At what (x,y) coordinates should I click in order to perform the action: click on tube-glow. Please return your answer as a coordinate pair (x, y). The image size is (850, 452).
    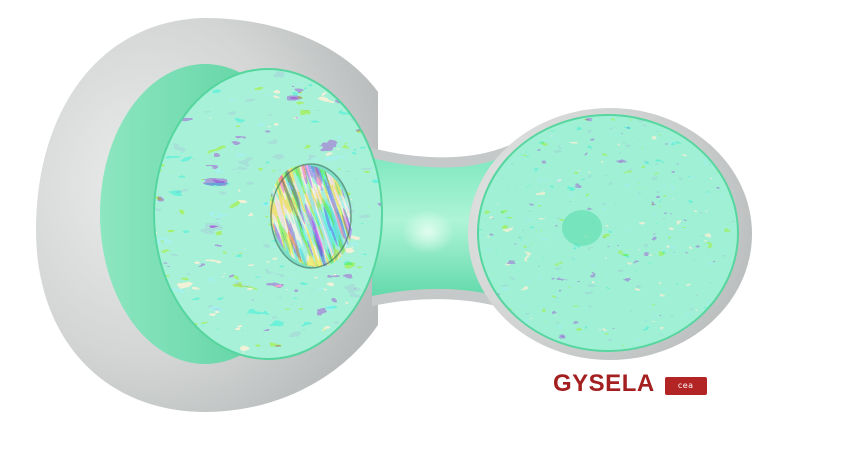
    Looking at the image, I should click on (428, 232).